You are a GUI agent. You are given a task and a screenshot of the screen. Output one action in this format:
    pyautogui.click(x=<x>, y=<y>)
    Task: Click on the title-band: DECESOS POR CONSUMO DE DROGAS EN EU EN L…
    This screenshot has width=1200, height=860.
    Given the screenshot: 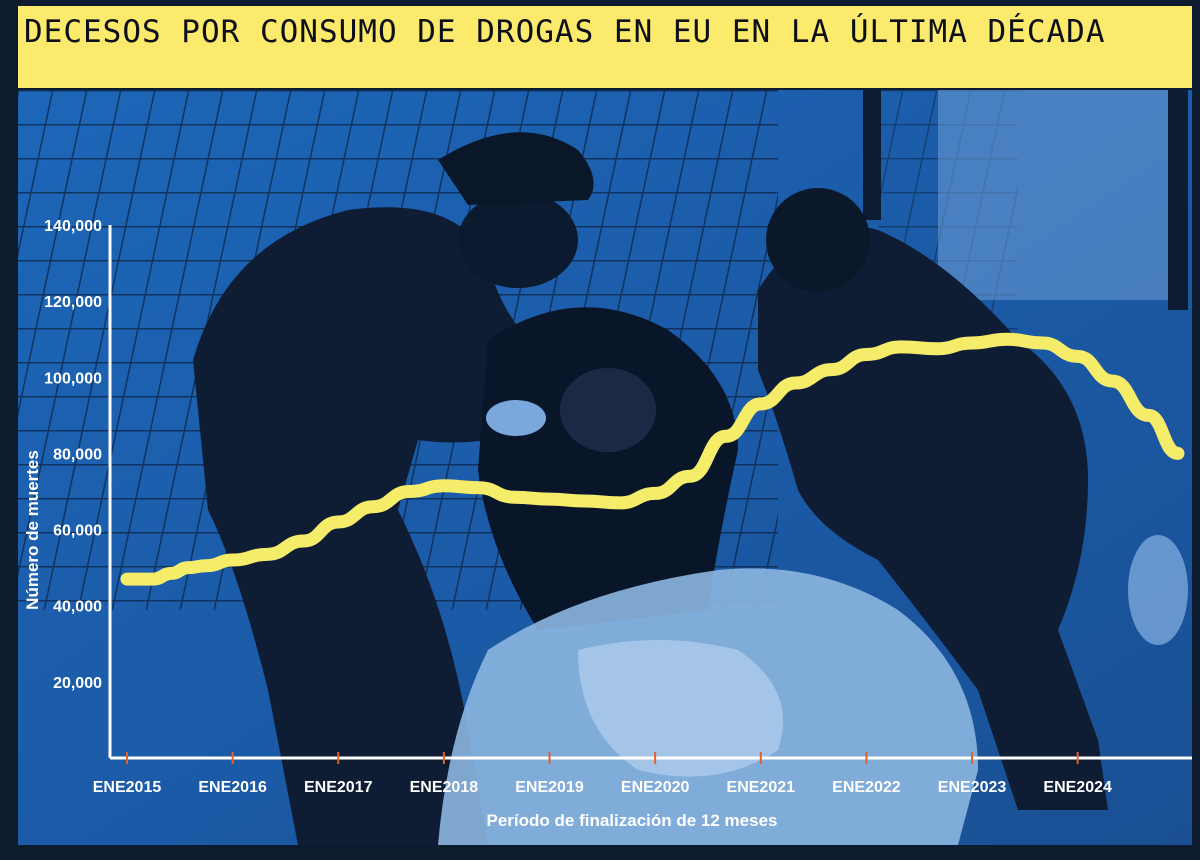 What is the action you would take?
    pyautogui.click(x=605, y=47)
    